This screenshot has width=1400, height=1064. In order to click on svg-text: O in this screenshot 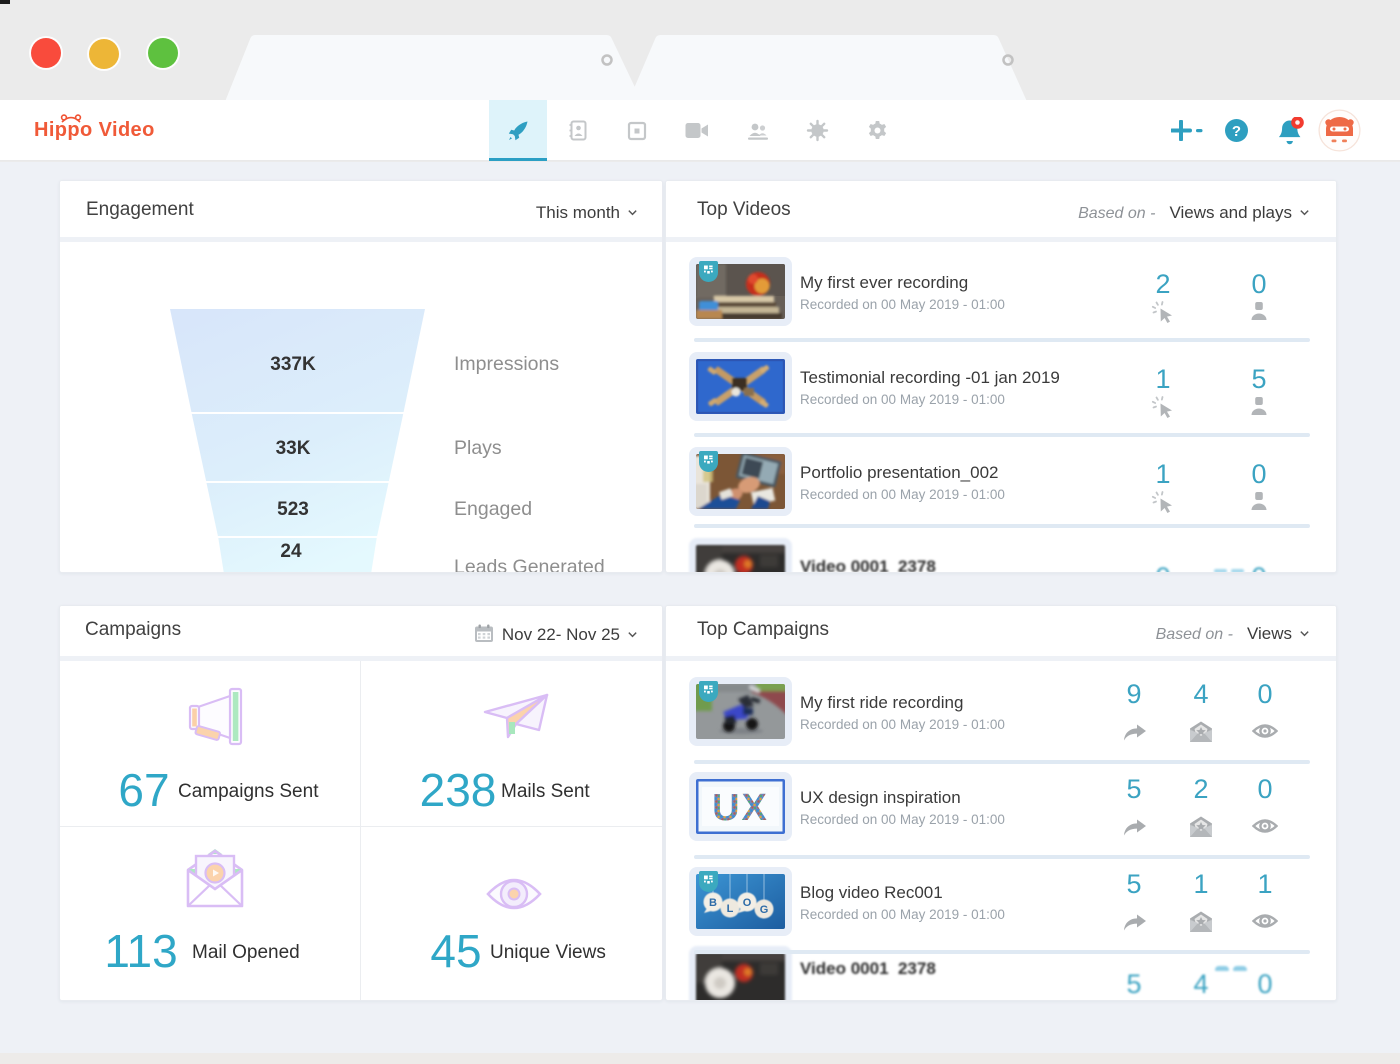, I will do `click(747, 903)`.